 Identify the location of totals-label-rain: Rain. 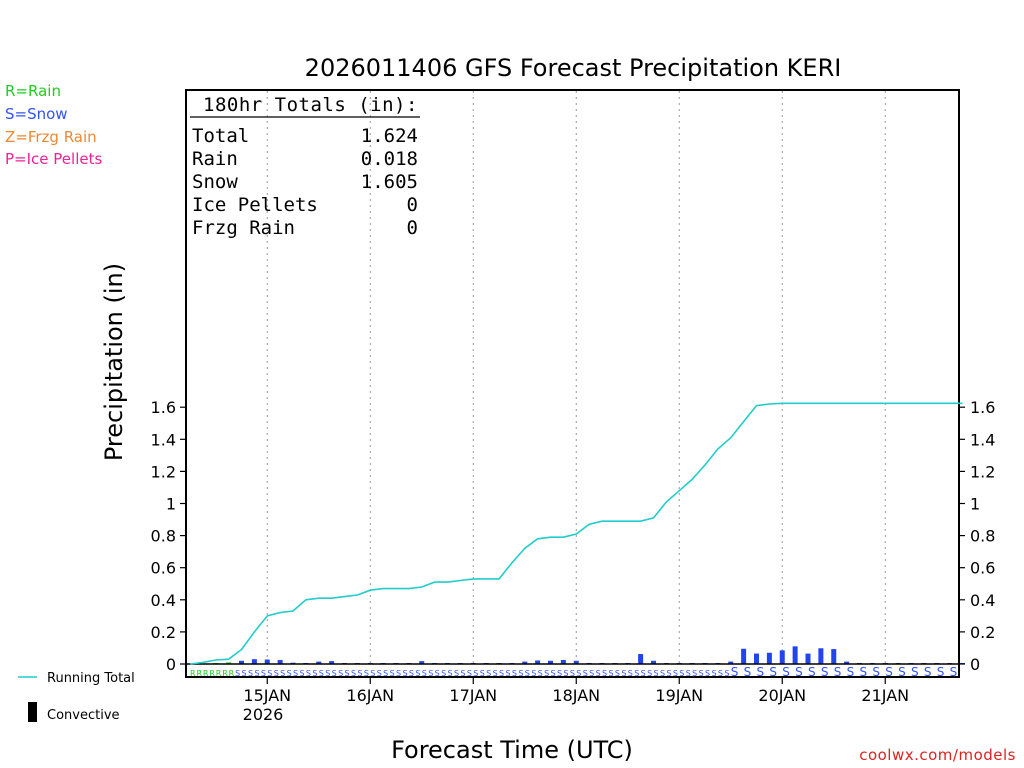
(215, 159).